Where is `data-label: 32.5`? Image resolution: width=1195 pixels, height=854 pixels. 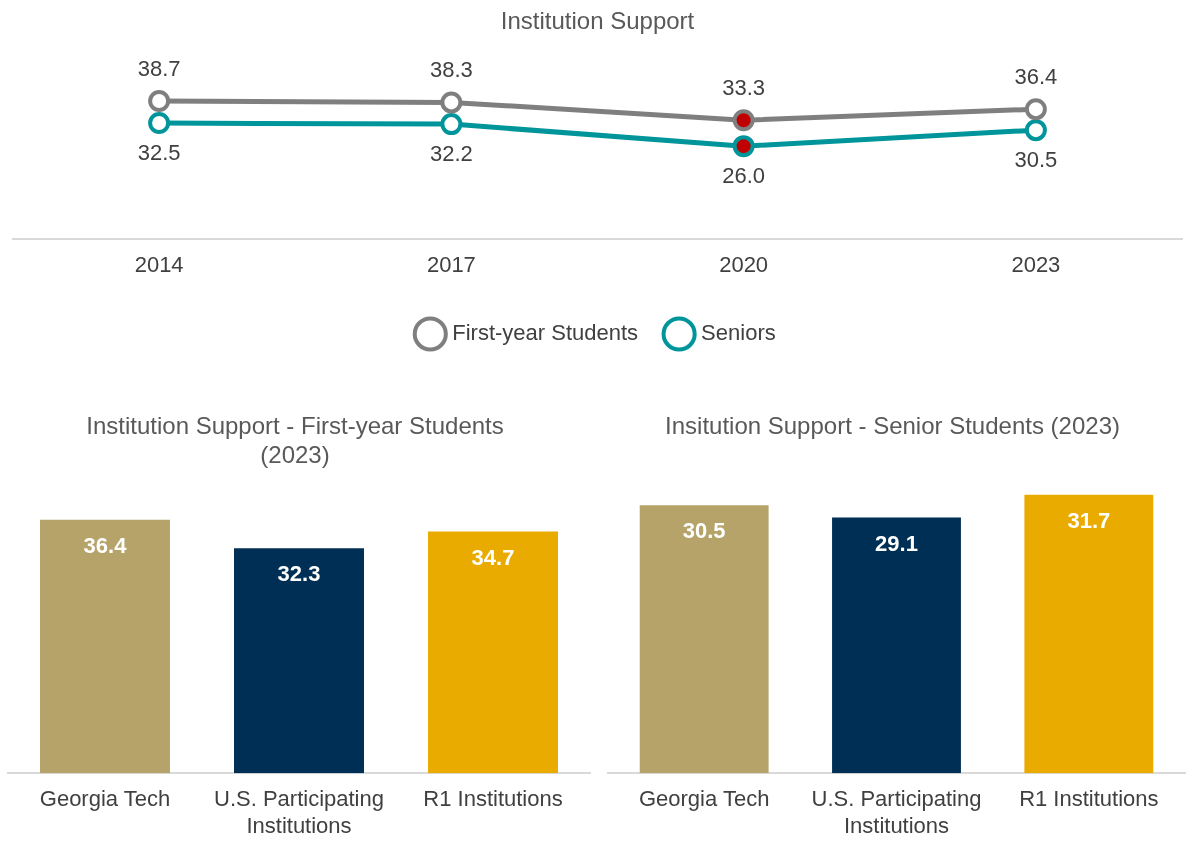 data-label: 32.5 is located at coordinates (159, 153).